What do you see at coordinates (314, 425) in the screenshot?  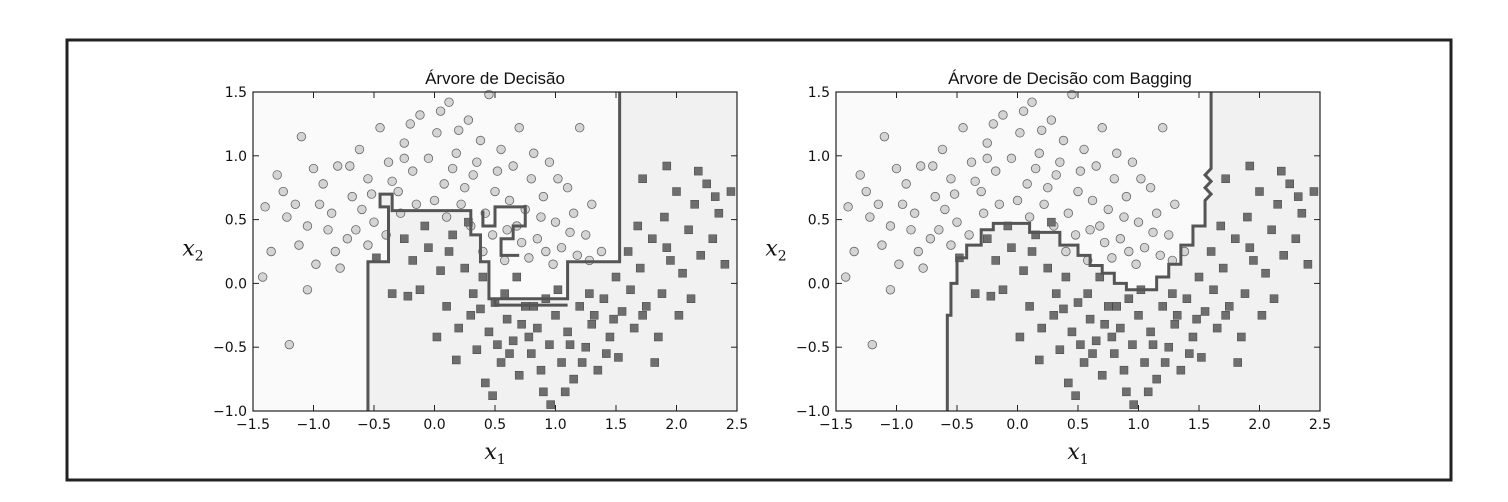 I see `x-tick-label: −1.0` at bounding box center [314, 425].